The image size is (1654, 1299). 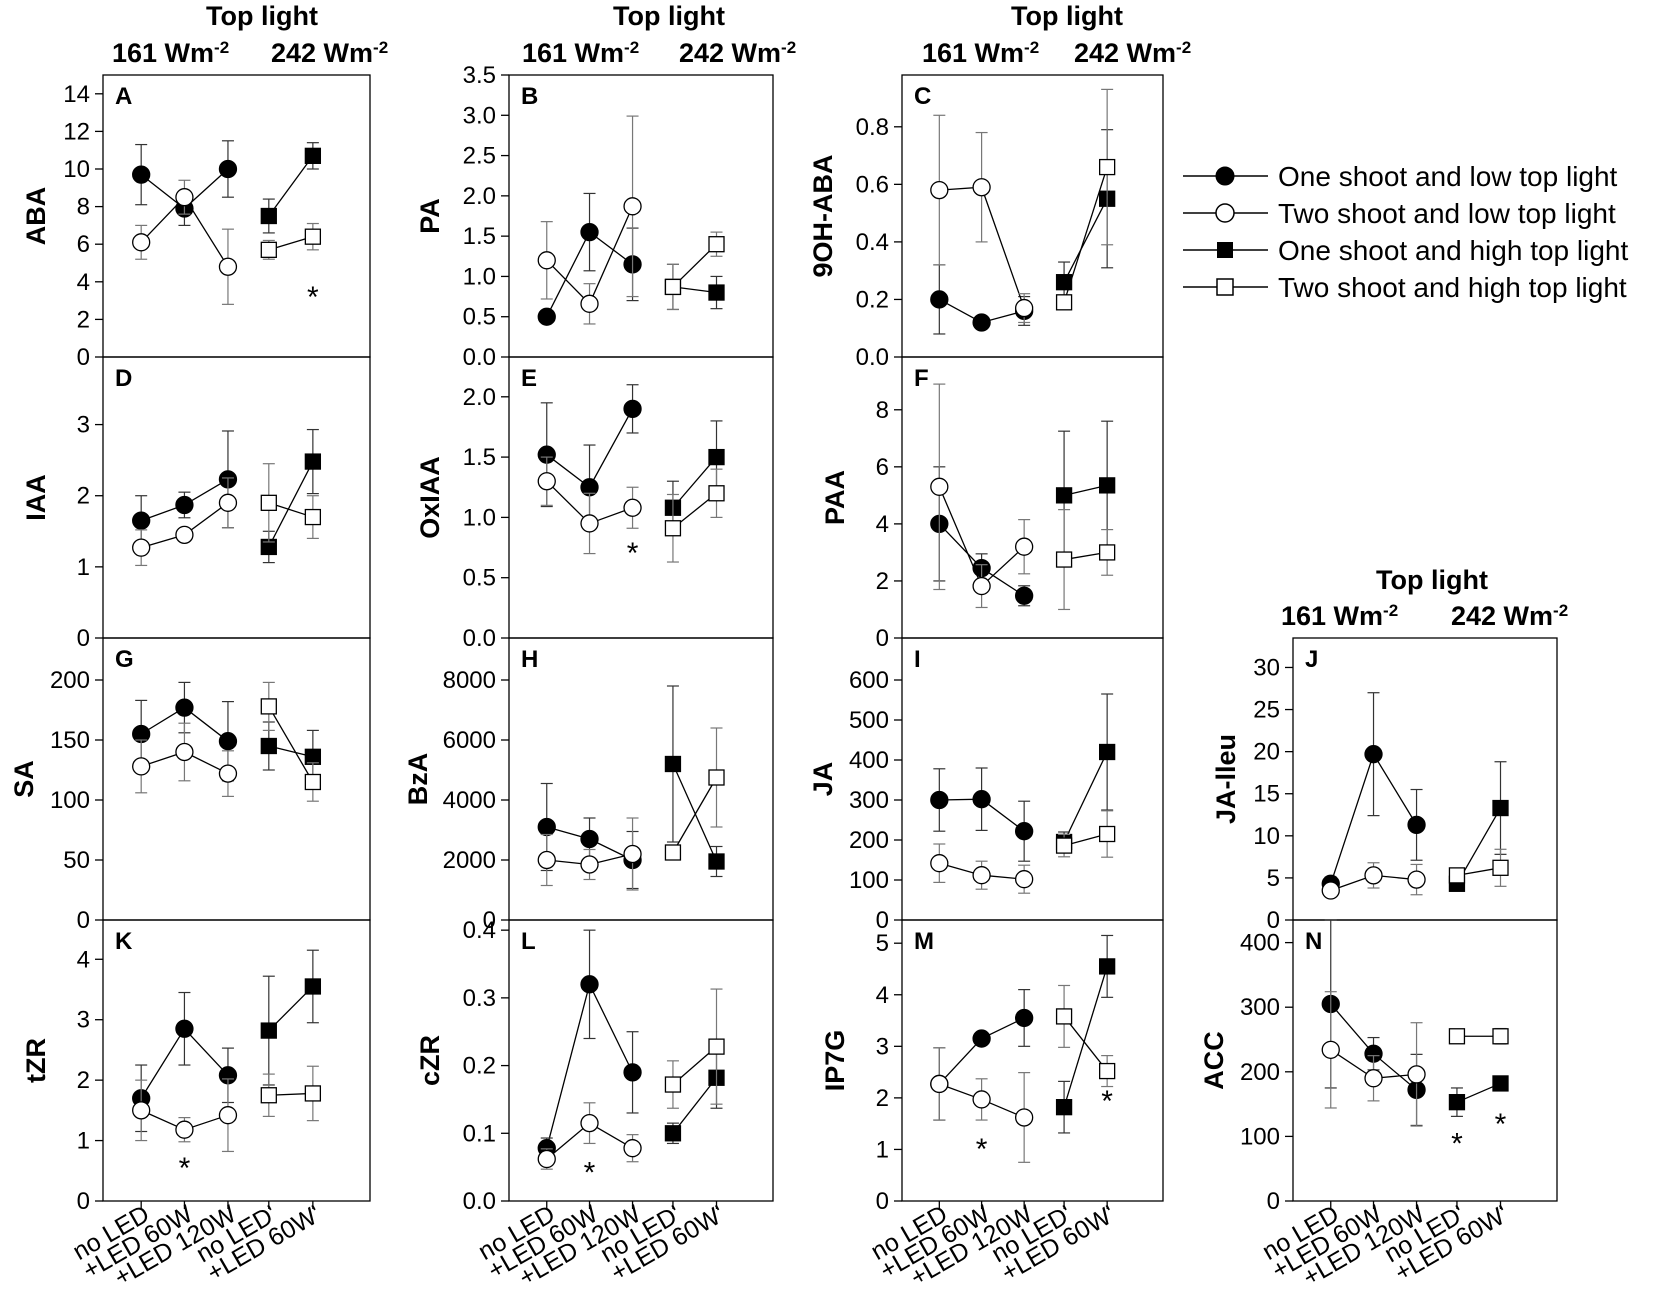 What do you see at coordinates (528, 941) in the screenshot?
I see `panel-letter: L` at bounding box center [528, 941].